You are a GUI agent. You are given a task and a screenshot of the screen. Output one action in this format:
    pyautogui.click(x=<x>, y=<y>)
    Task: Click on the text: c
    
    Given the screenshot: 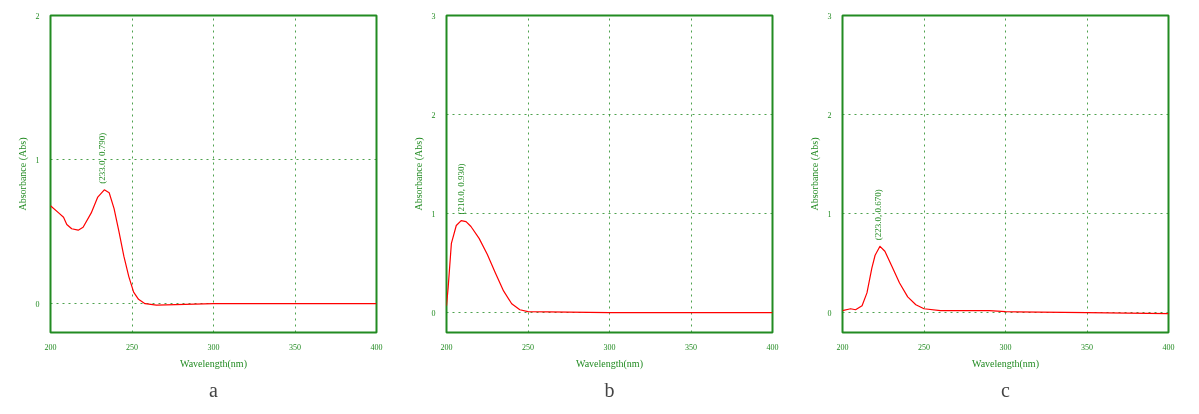 What is the action you would take?
    pyautogui.click(x=1006, y=389)
    